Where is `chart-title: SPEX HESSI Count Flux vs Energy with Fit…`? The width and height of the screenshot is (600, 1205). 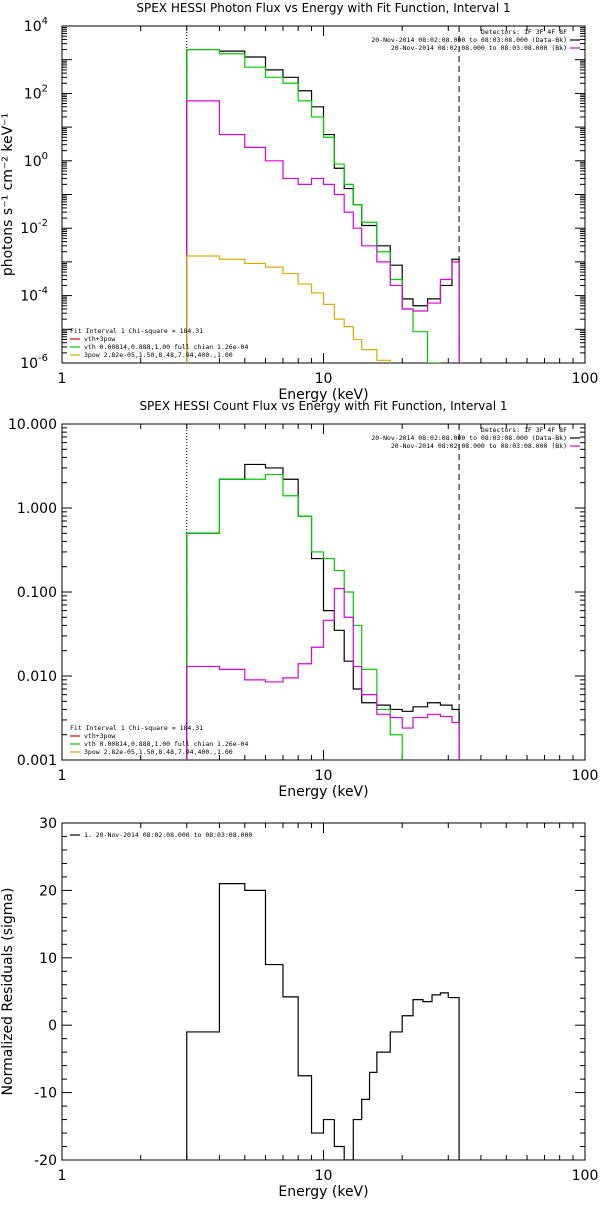
chart-title: SPEX HESSI Count Flux vs Energy with Fit… is located at coordinates (323, 406).